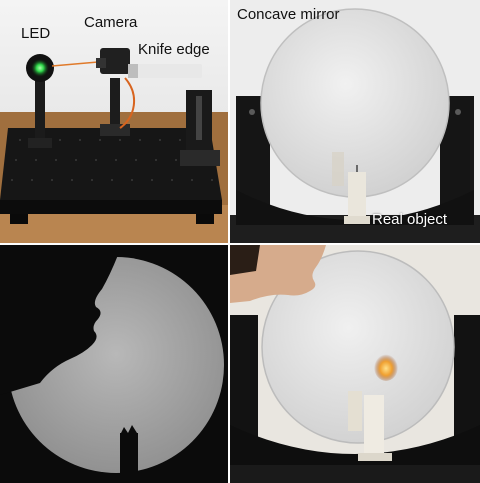 The image size is (480, 483). I want to click on knife-edge-plate, so click(165, 71).